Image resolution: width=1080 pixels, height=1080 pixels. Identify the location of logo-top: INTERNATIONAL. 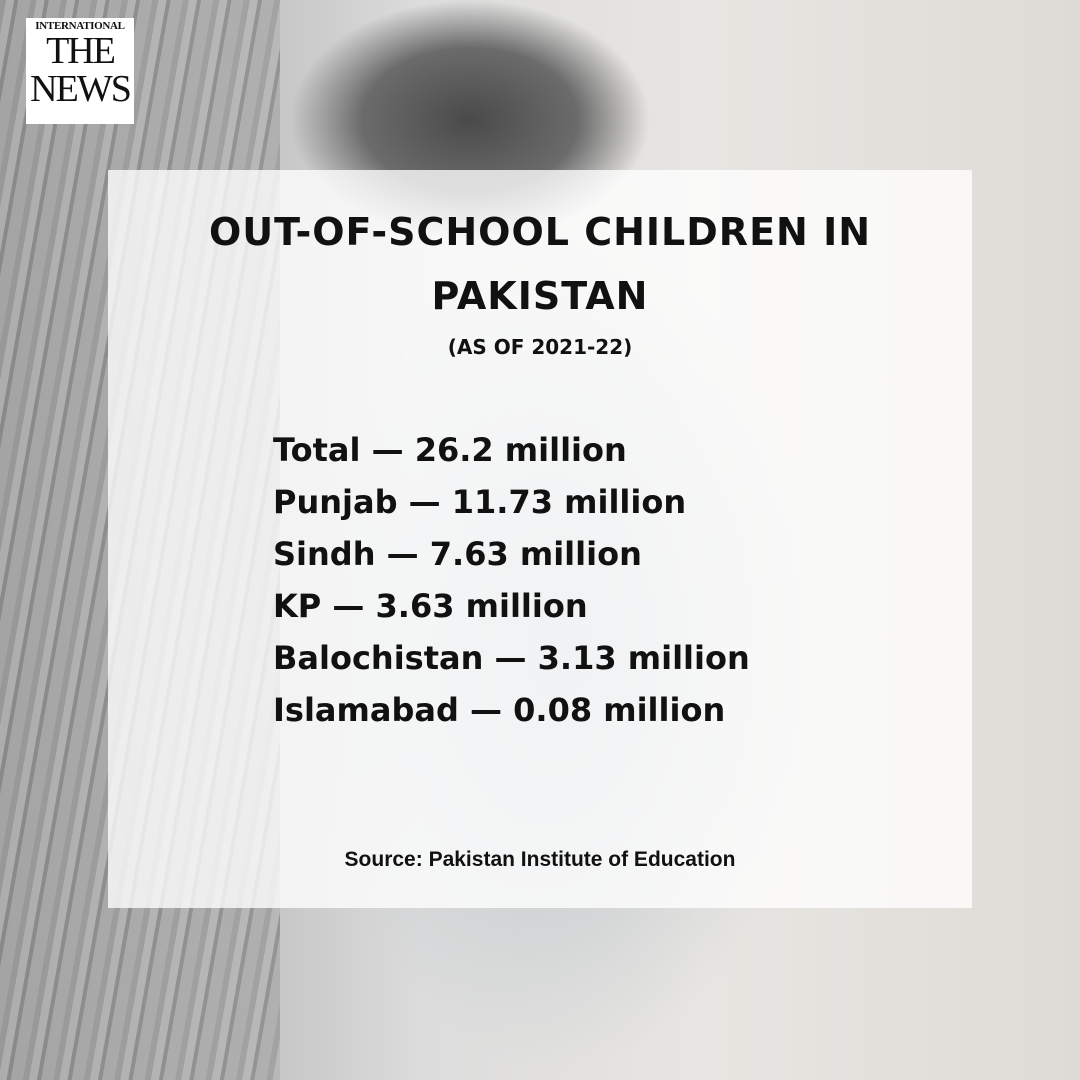
(80, 26).